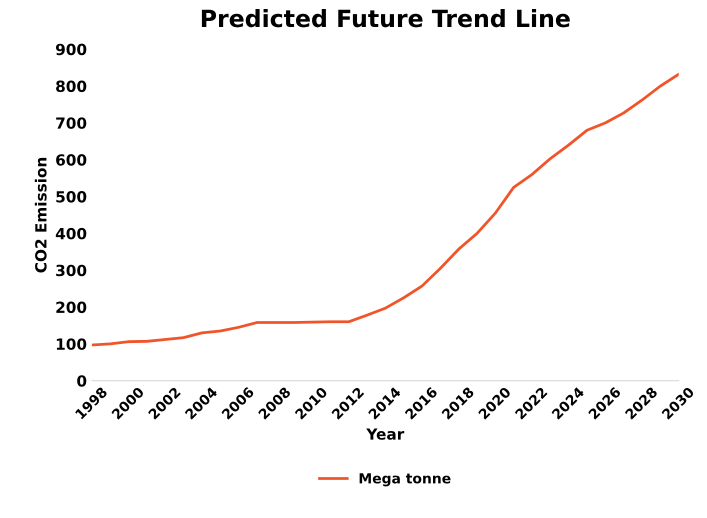  I want to click on y-tick-label: 300, so click(71, 270).